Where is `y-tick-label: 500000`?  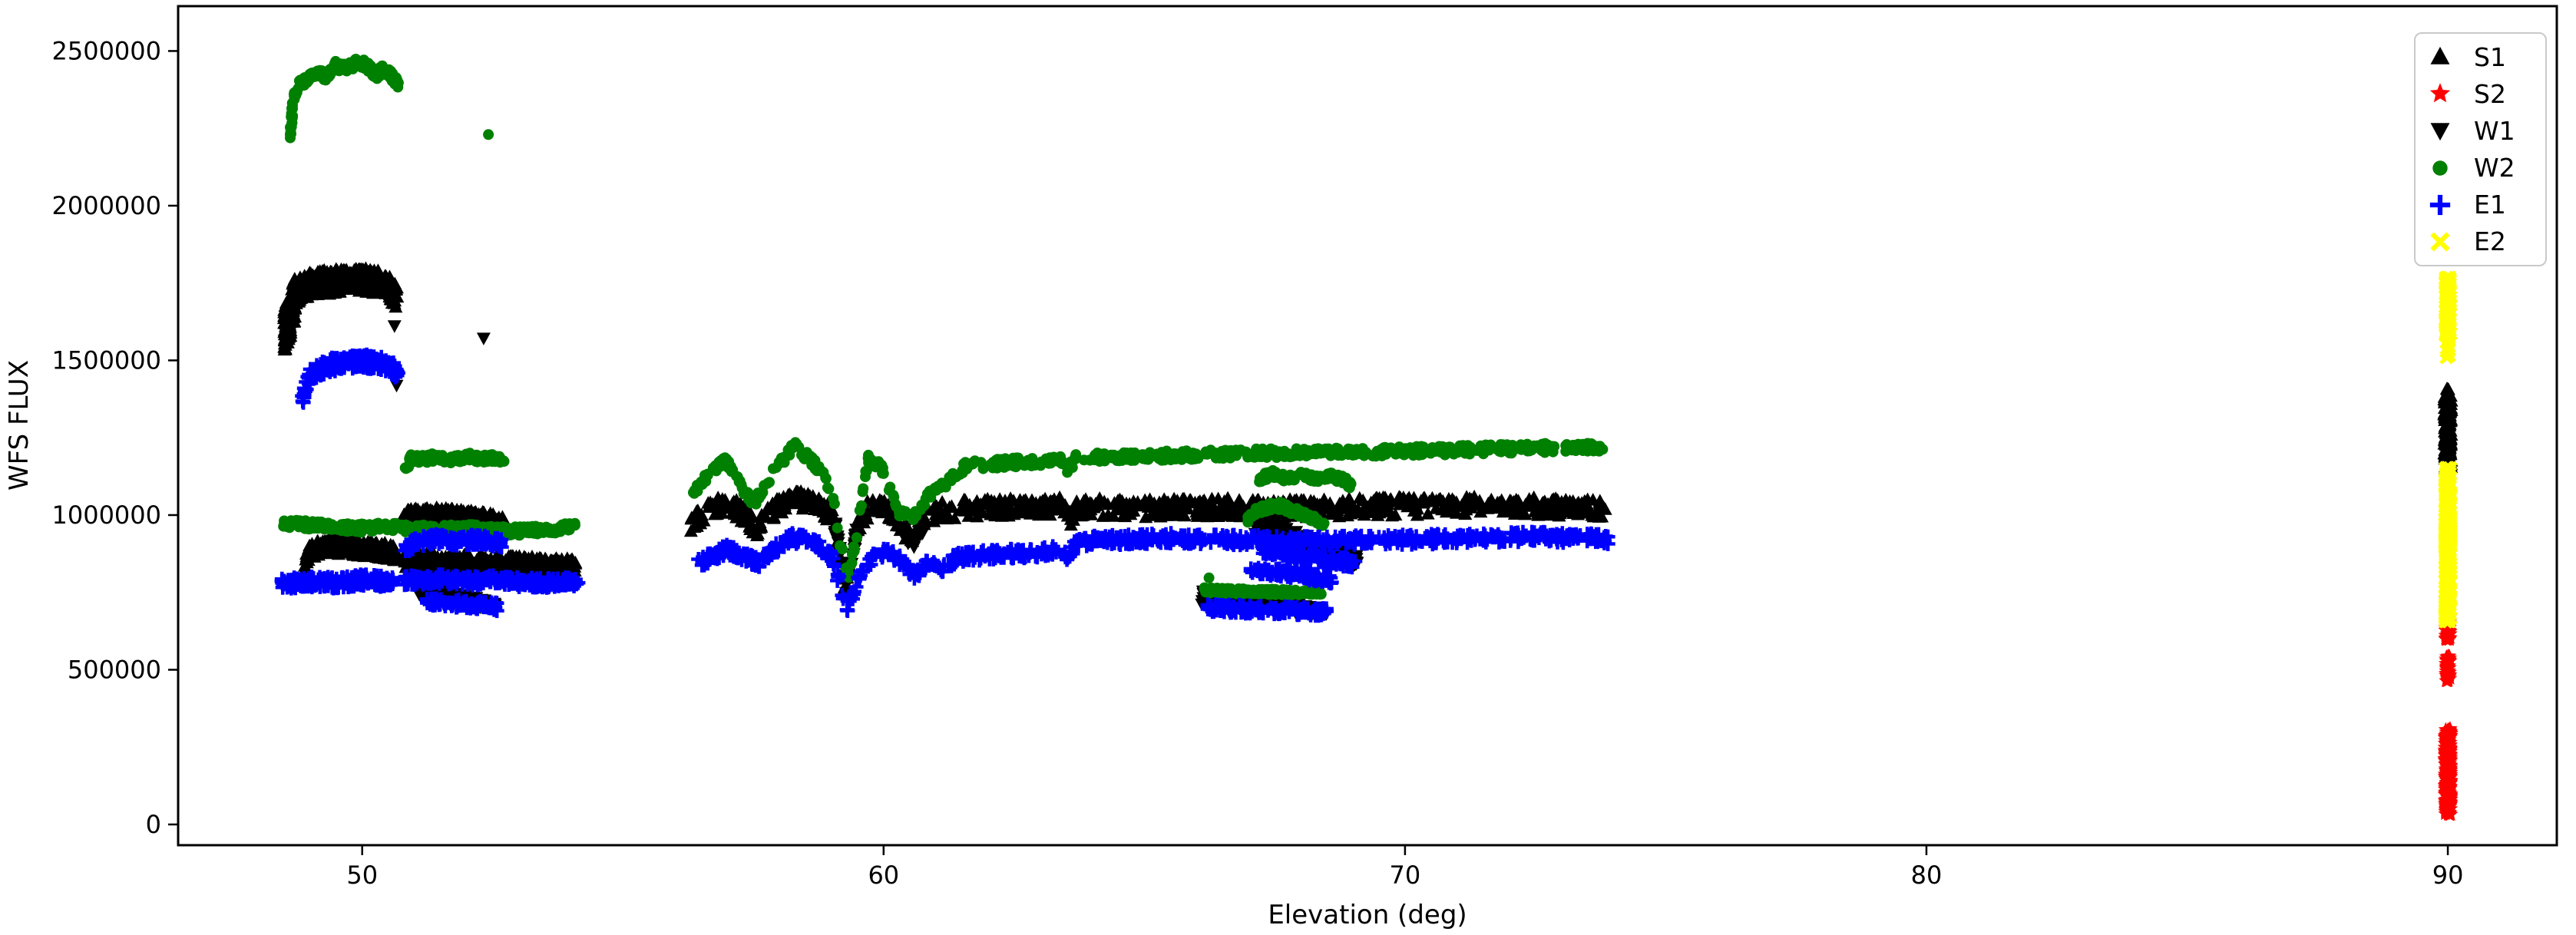
y-tick-label: 500000 is located at coordinates (114, 669).